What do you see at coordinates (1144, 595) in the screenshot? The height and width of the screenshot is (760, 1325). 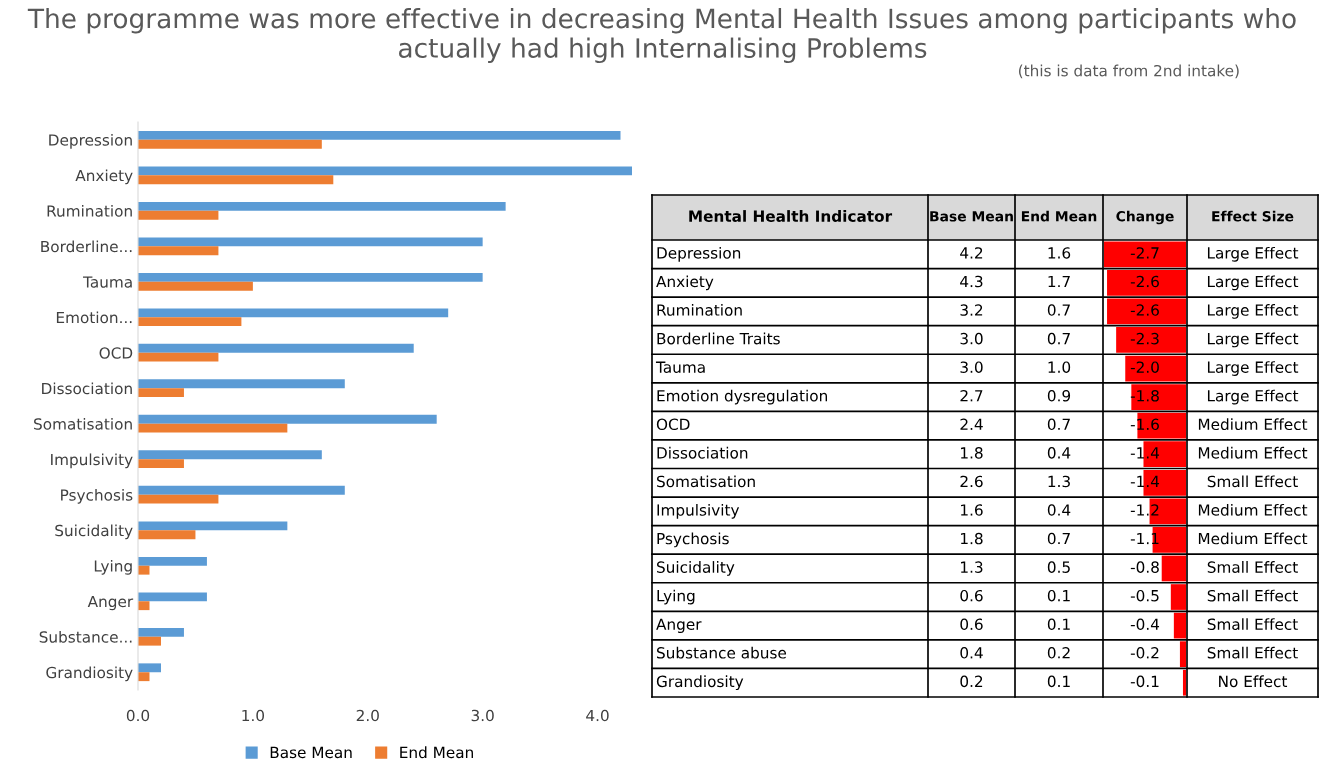 I see `data-label: -0.5` at bounding box center [1144, 595].